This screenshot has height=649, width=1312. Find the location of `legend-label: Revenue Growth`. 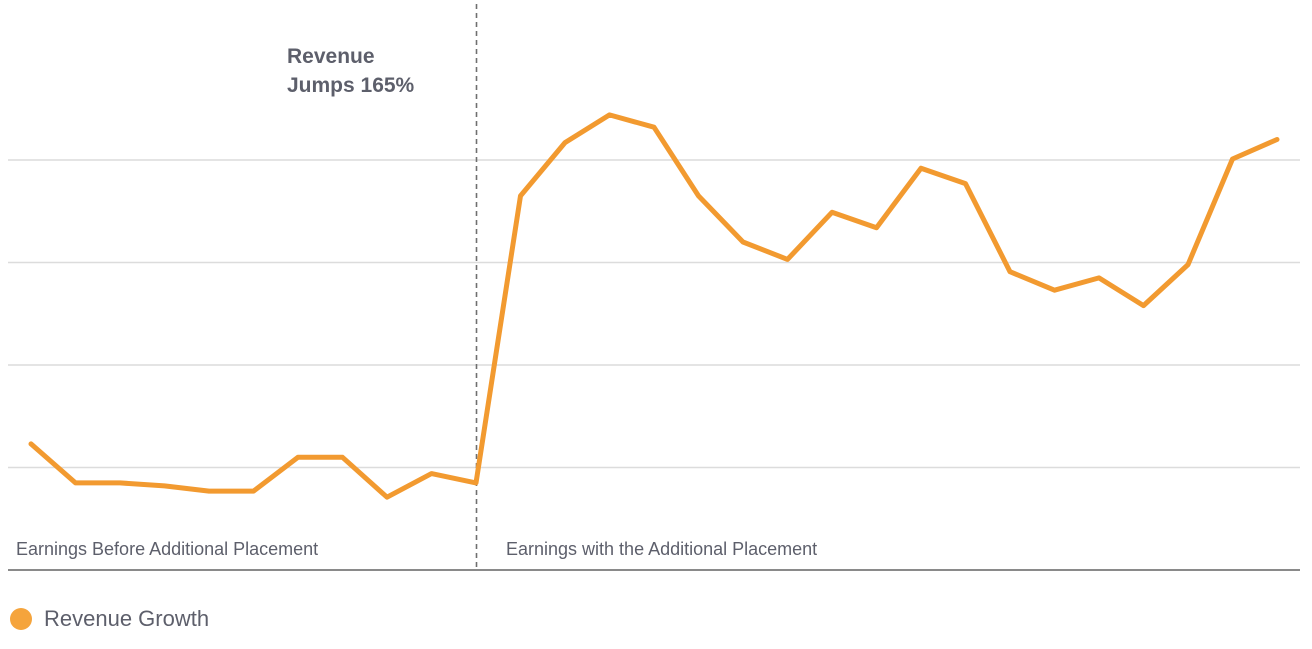

legend-label: Revenue Growth is located at coordinates (127, 618).